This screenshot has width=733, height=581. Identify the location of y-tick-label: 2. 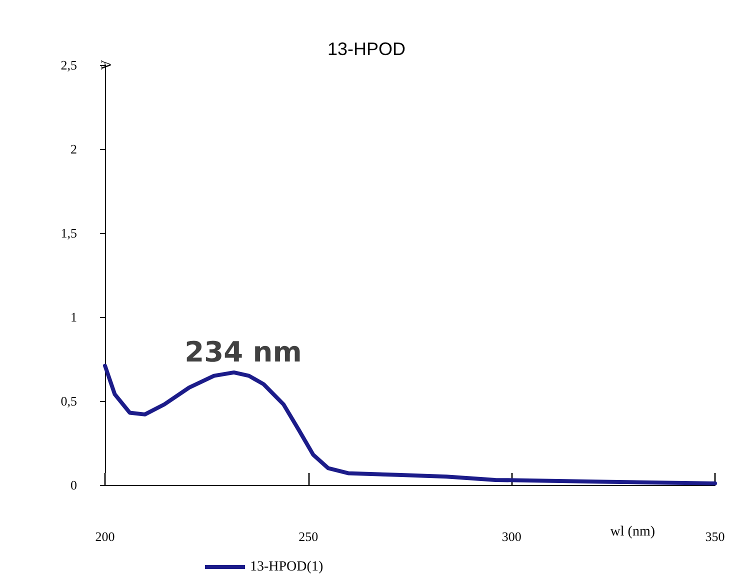
(73, 149).